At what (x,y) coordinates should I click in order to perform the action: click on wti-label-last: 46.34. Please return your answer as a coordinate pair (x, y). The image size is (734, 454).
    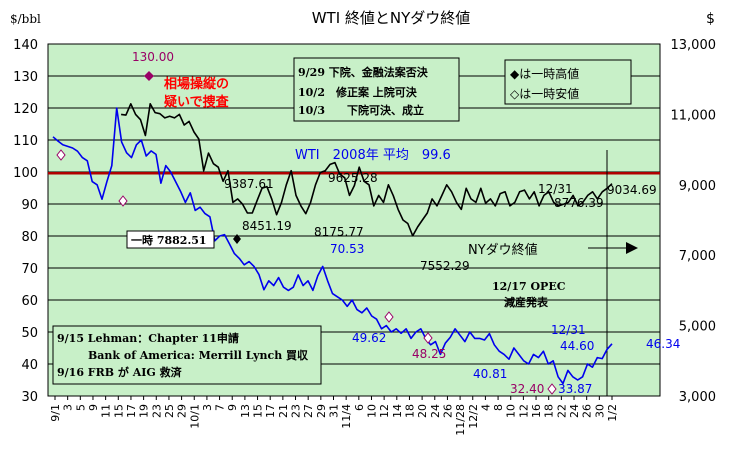
    Looking at the image, I should click on (663, 344).